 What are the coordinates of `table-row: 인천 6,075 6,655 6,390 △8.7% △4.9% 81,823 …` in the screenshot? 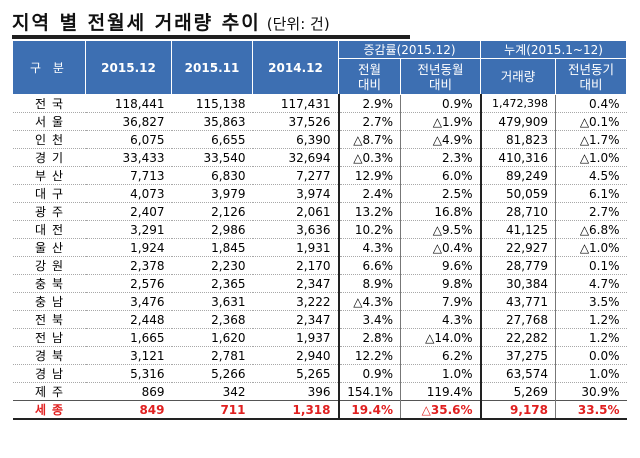 It's located at (319, 139).